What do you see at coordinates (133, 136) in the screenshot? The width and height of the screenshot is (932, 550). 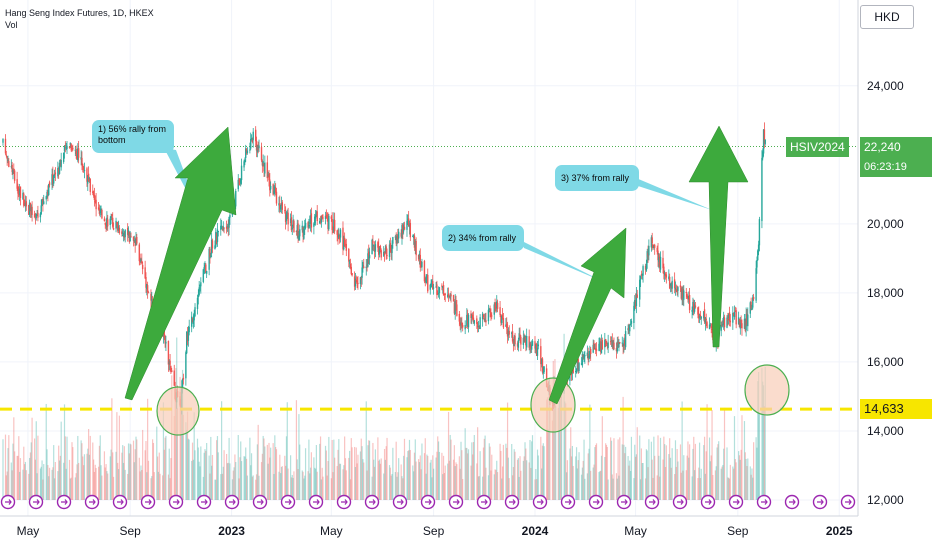 I see `annotation-note-1: 1) 56% rally from bottom` at bounding box center [133, 136].